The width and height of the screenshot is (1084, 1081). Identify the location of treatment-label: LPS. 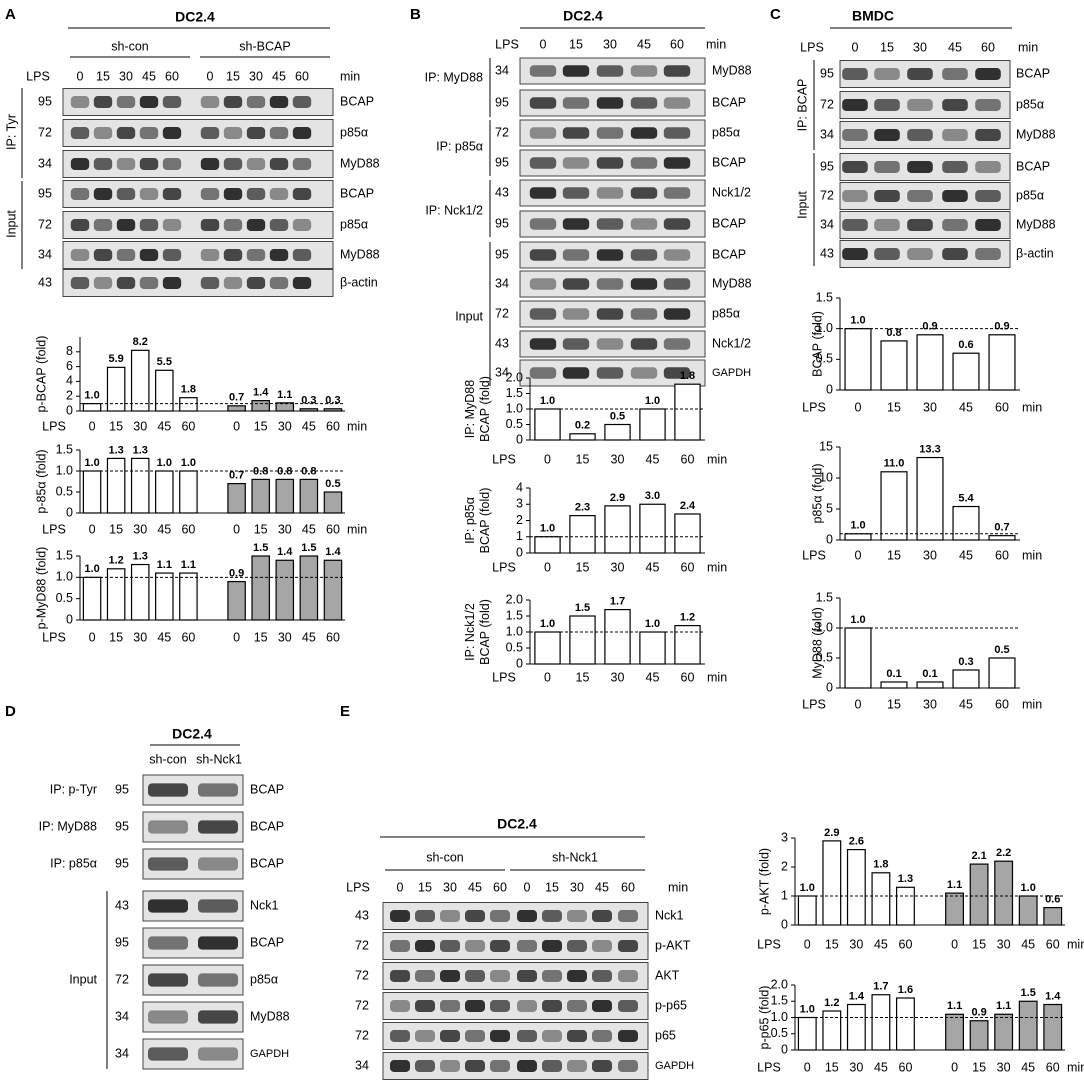
(358, 887).